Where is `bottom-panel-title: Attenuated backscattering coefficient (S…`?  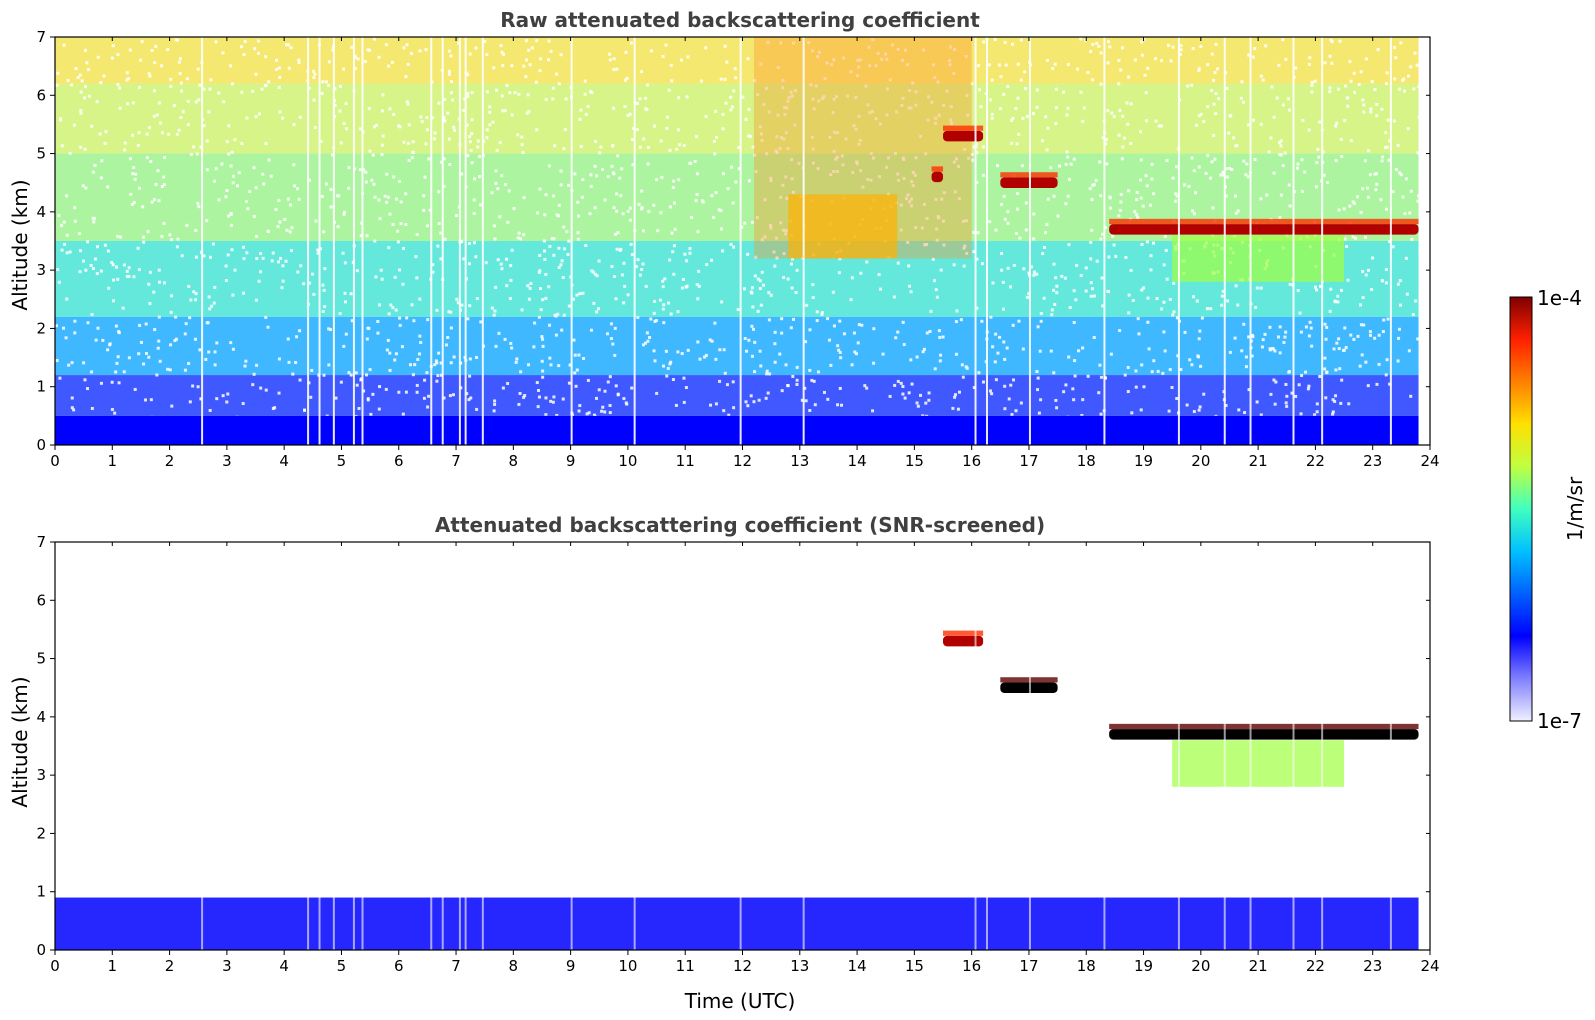 bottom-panel-title: Attenuated backscattering coefficient (S… is located at coordinates (740, 525).